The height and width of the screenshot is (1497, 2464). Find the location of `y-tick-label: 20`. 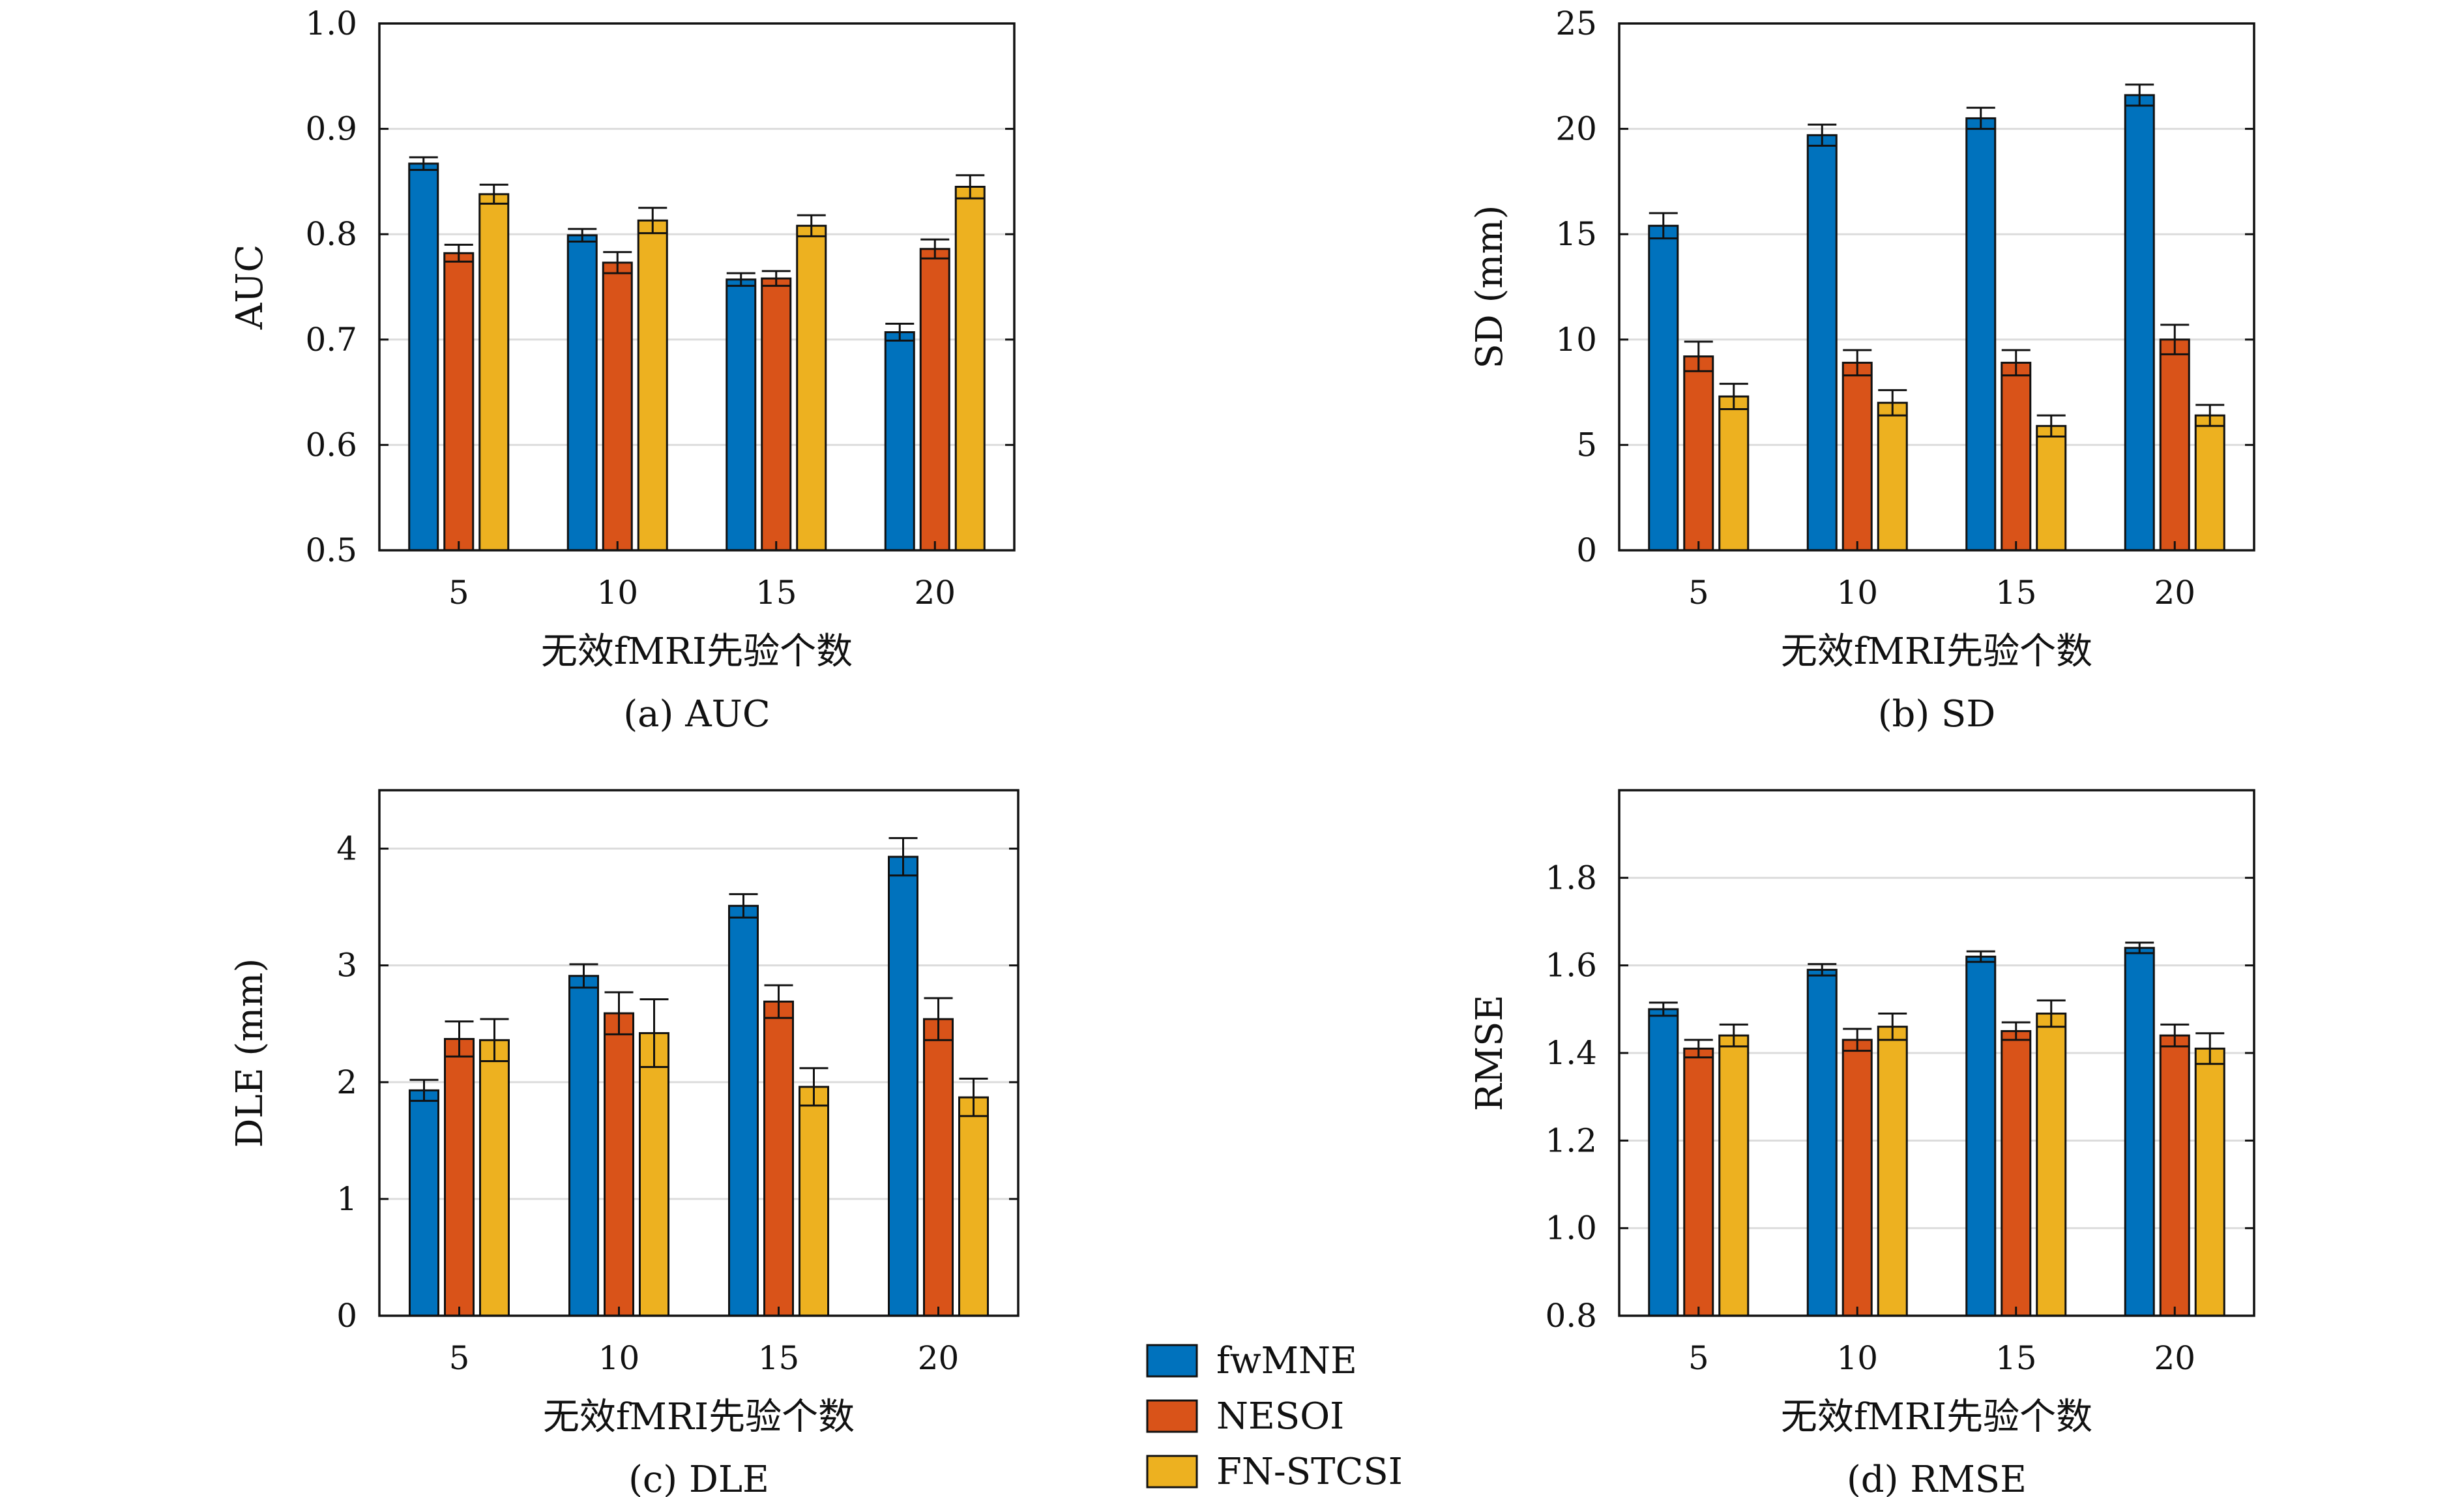

y-tick-label: 20 is located at coordinates (1576, 129).